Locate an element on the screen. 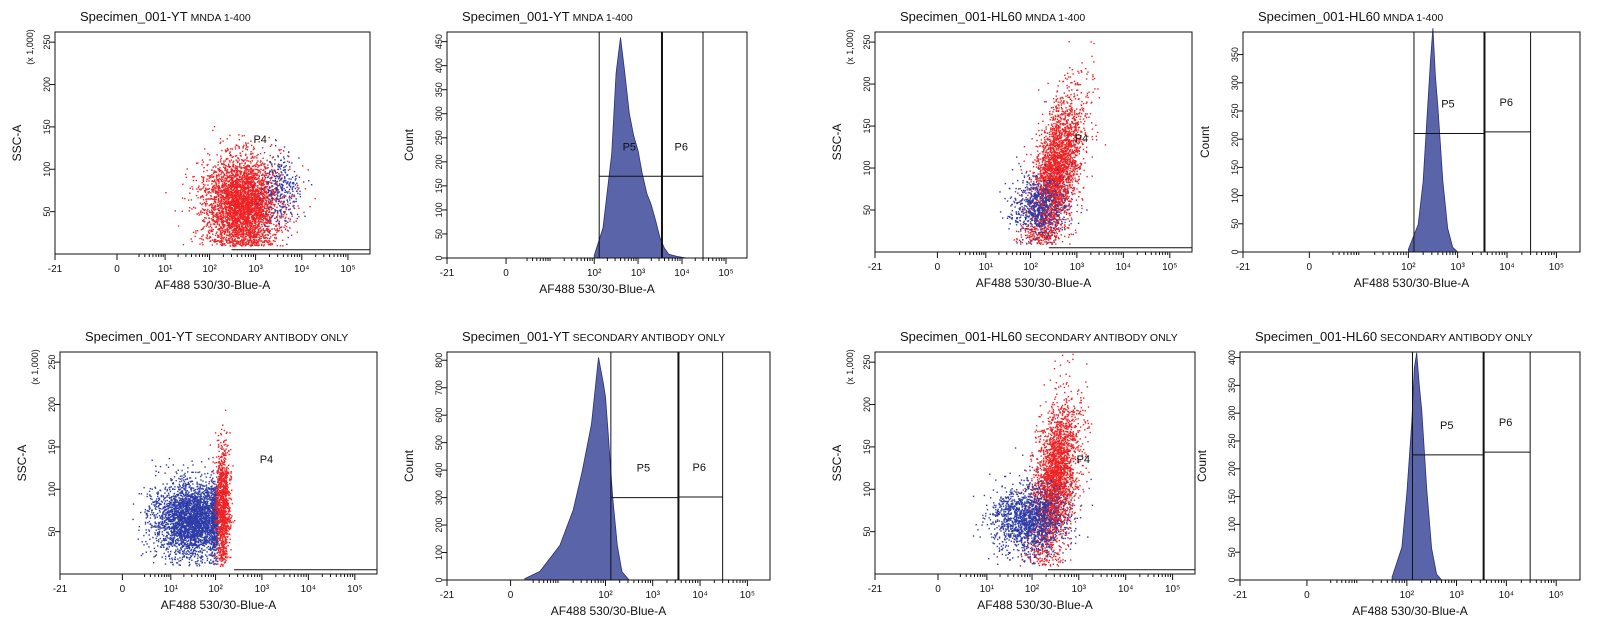 This screenshot has height=637, width=1597. chart-title: Specimen_001-YT MNDA 1-400 is located at coordinates (664, 17).